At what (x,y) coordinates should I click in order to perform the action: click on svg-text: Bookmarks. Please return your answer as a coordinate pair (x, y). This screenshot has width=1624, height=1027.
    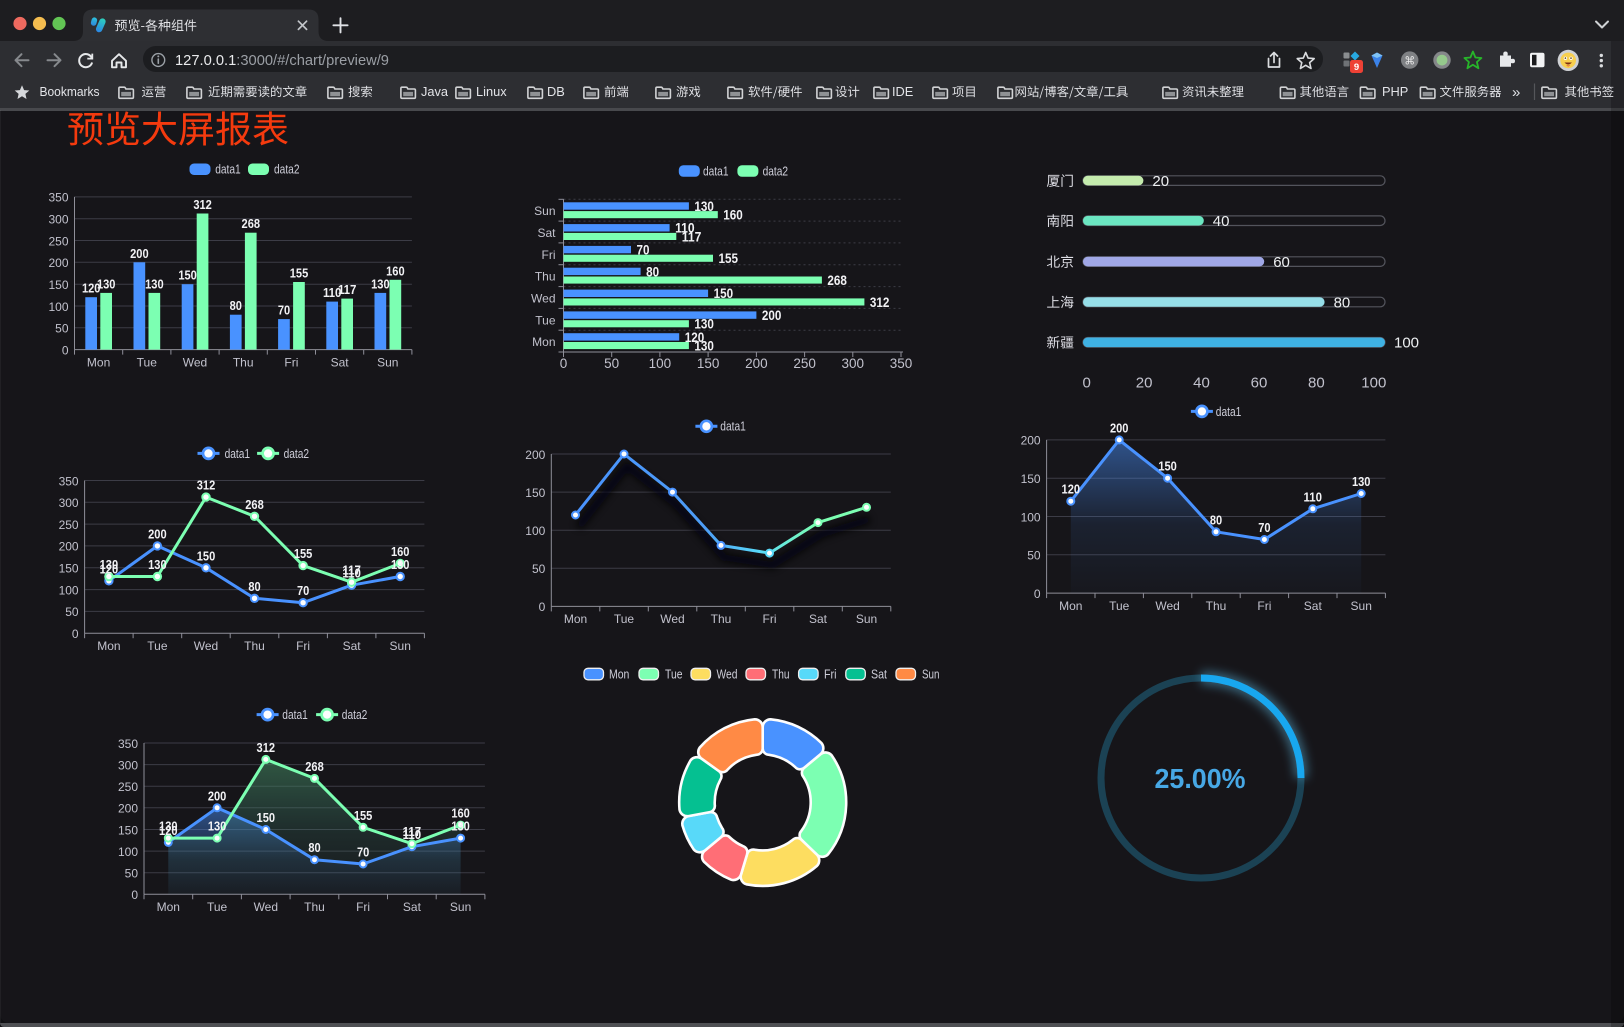
    Looking at the image, I should click on (70, 91).